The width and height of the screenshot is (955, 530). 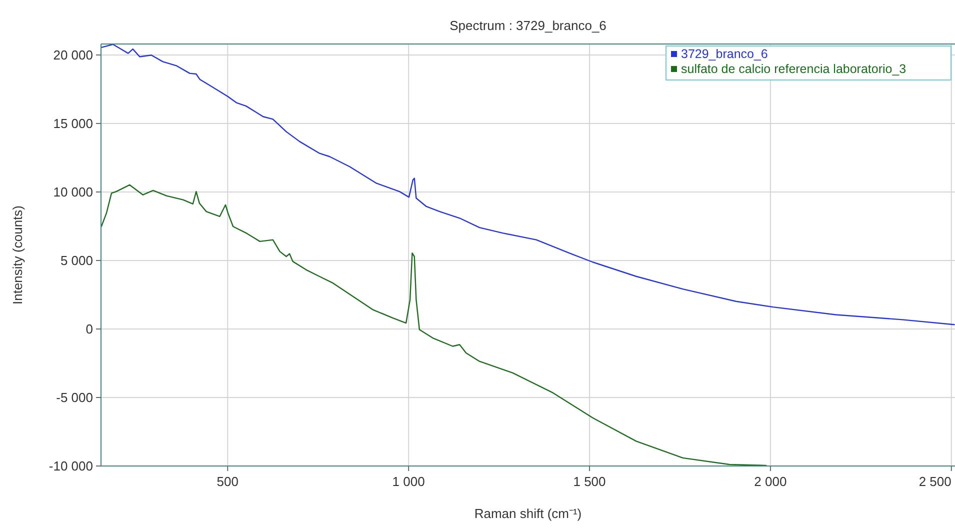 What do you see at coordinates (73, 192) in the screenshot?
I see `y-tick-label: 10 000` at bounding box center [73, 192].